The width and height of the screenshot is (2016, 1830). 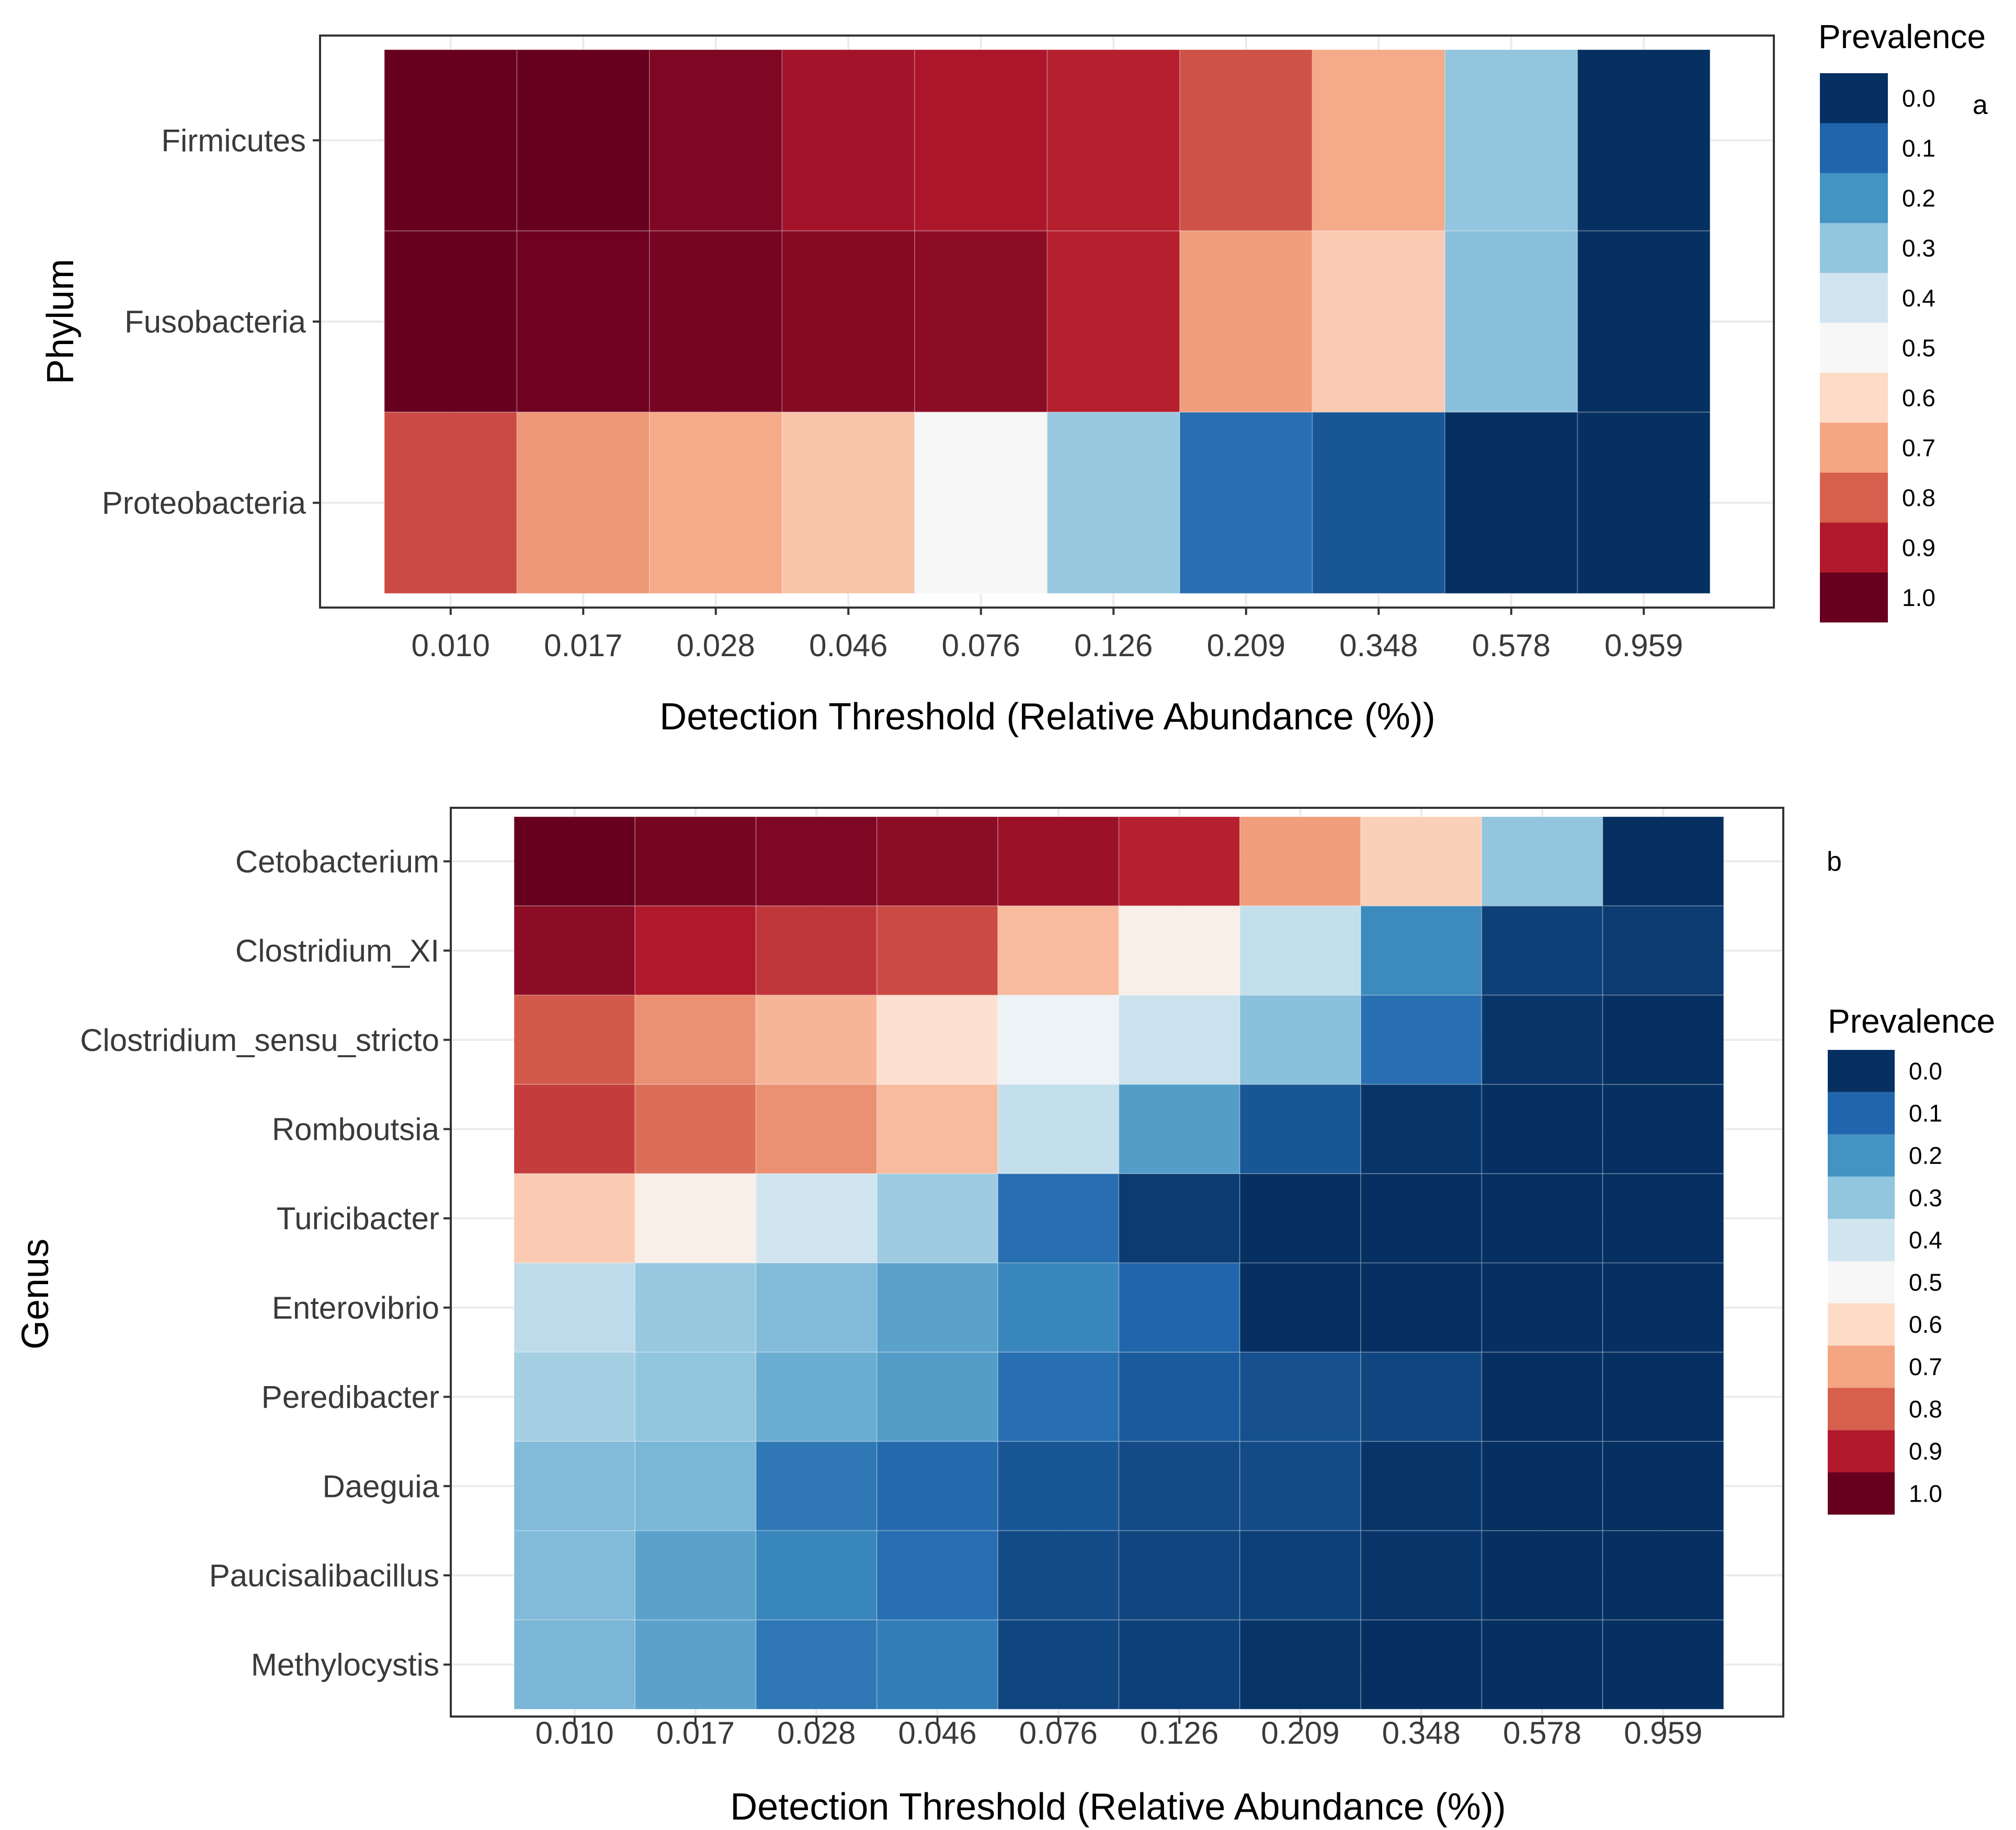 What do you see at coordinates (1542, 1733) in the screenshot?
I see `x-tick-label: 0.578` at bounding box center [1542, 1733].